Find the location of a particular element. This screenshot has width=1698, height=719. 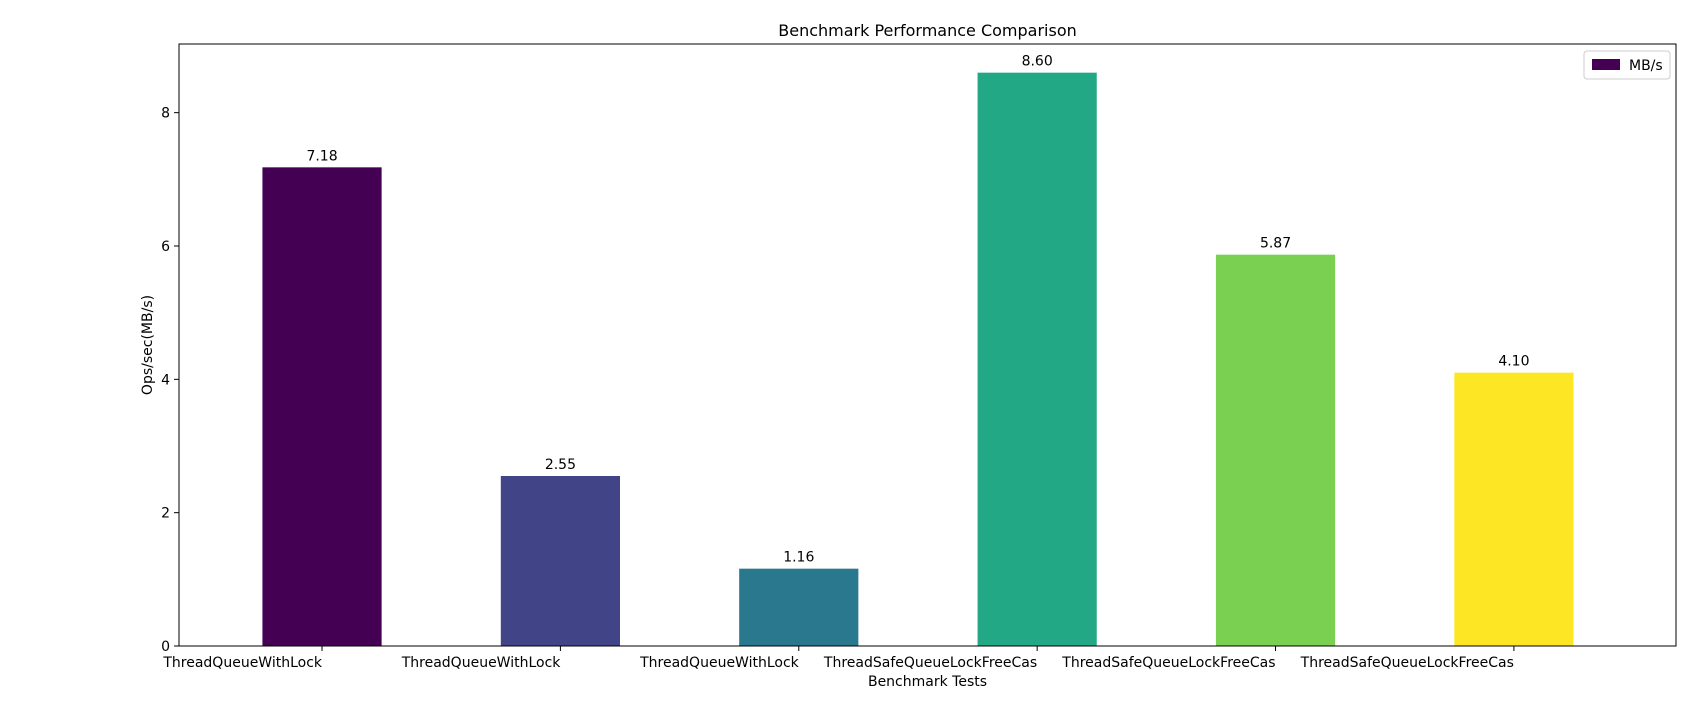

legend-box is located at coordinates (1627, 65).